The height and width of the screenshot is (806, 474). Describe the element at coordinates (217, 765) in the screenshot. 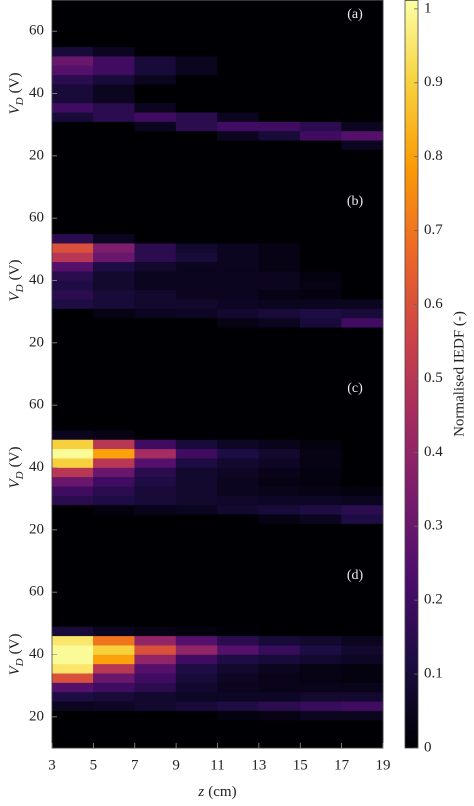

I see `x-tick-label: 11` at that location.